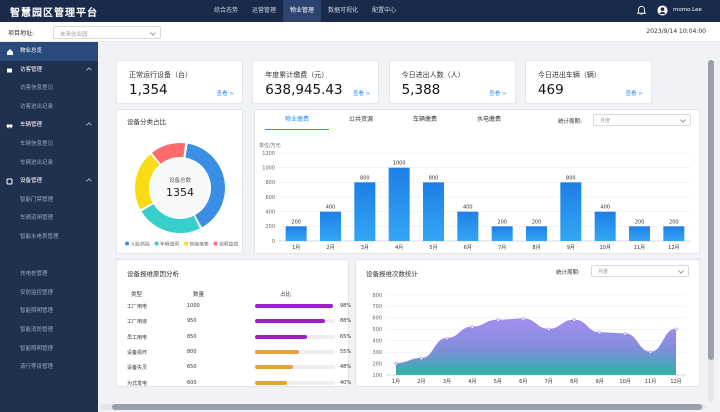 This screenshot has width=720, height=412. I want to click on tab-2: 车辆缴费, so click(424, 119).